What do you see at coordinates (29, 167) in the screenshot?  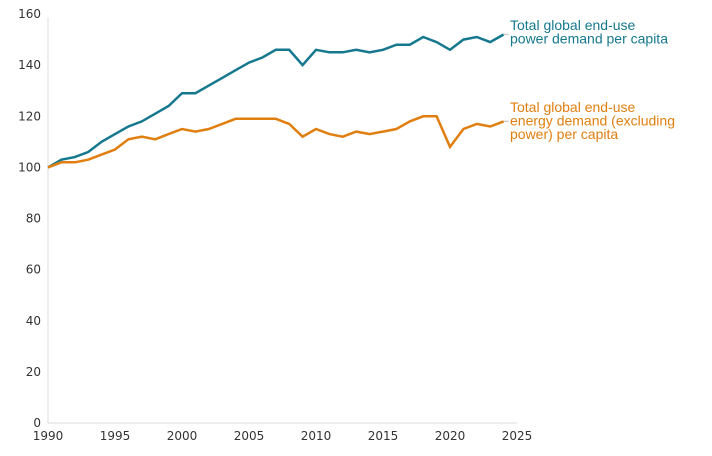 I see `y-tick-label: 100` at bounding box center [29, 167].